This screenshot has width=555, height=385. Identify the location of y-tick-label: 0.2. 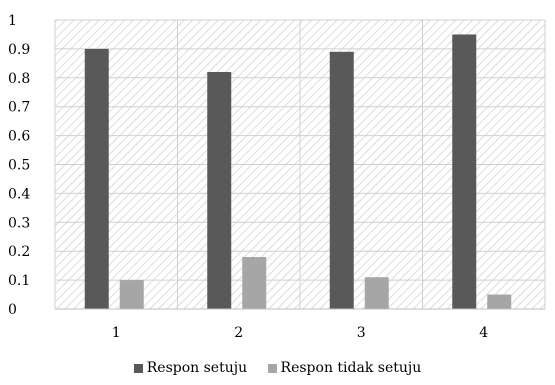
(19, 252).